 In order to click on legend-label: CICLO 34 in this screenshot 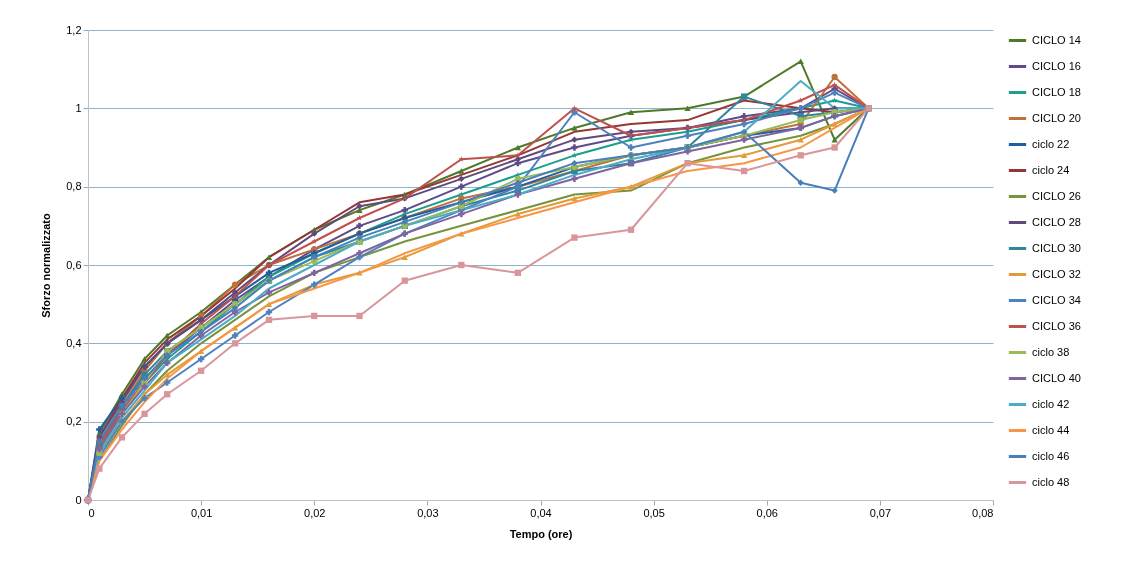, I will do `click(1056, 299)`.